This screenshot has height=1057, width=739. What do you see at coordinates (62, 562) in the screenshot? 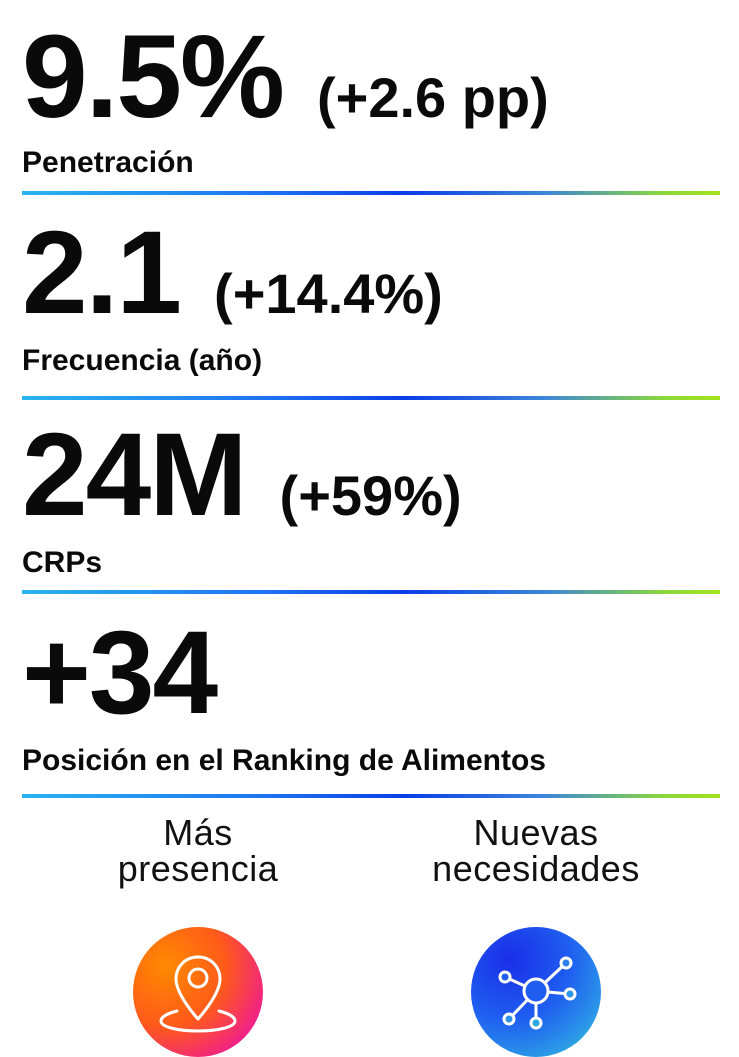
I see `metric-label: CRPs` at bounding box center [62, 562].